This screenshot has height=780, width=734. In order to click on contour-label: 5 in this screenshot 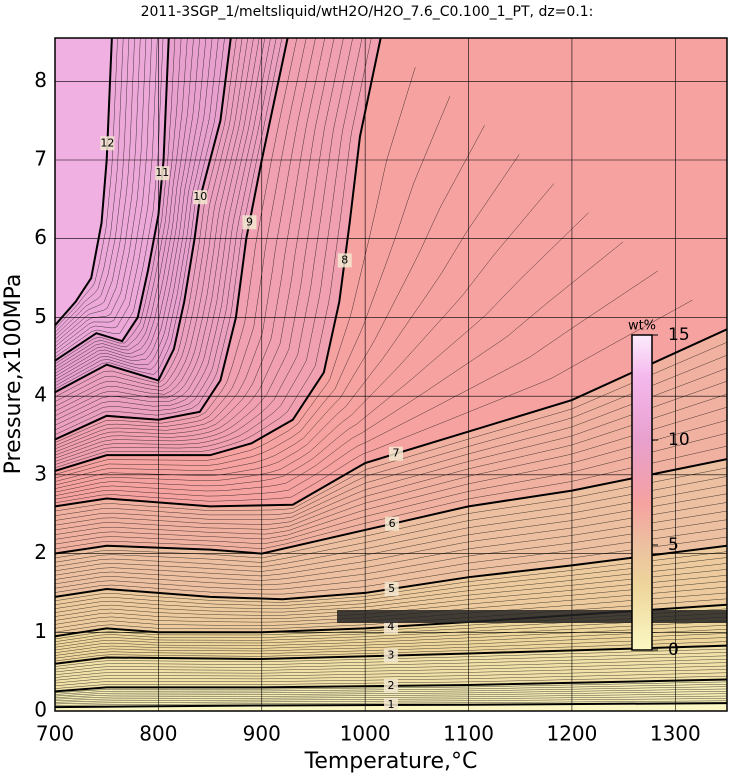, I will do `click(391, 588)`.